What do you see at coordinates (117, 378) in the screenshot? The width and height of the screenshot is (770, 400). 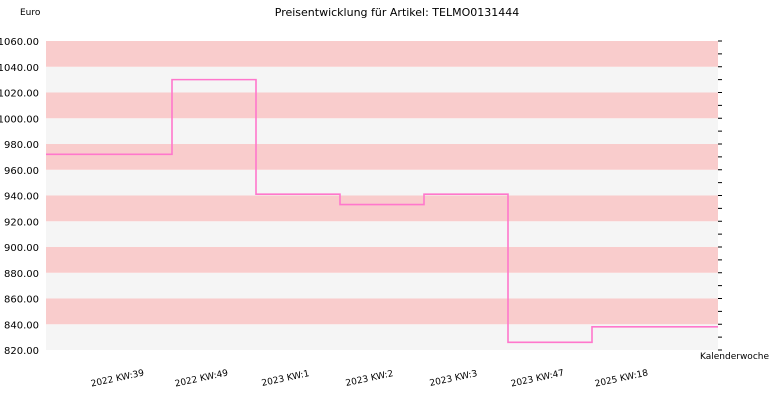 I see `x-tick-label: 2022 KW:39` at bounding box center [117, 378].